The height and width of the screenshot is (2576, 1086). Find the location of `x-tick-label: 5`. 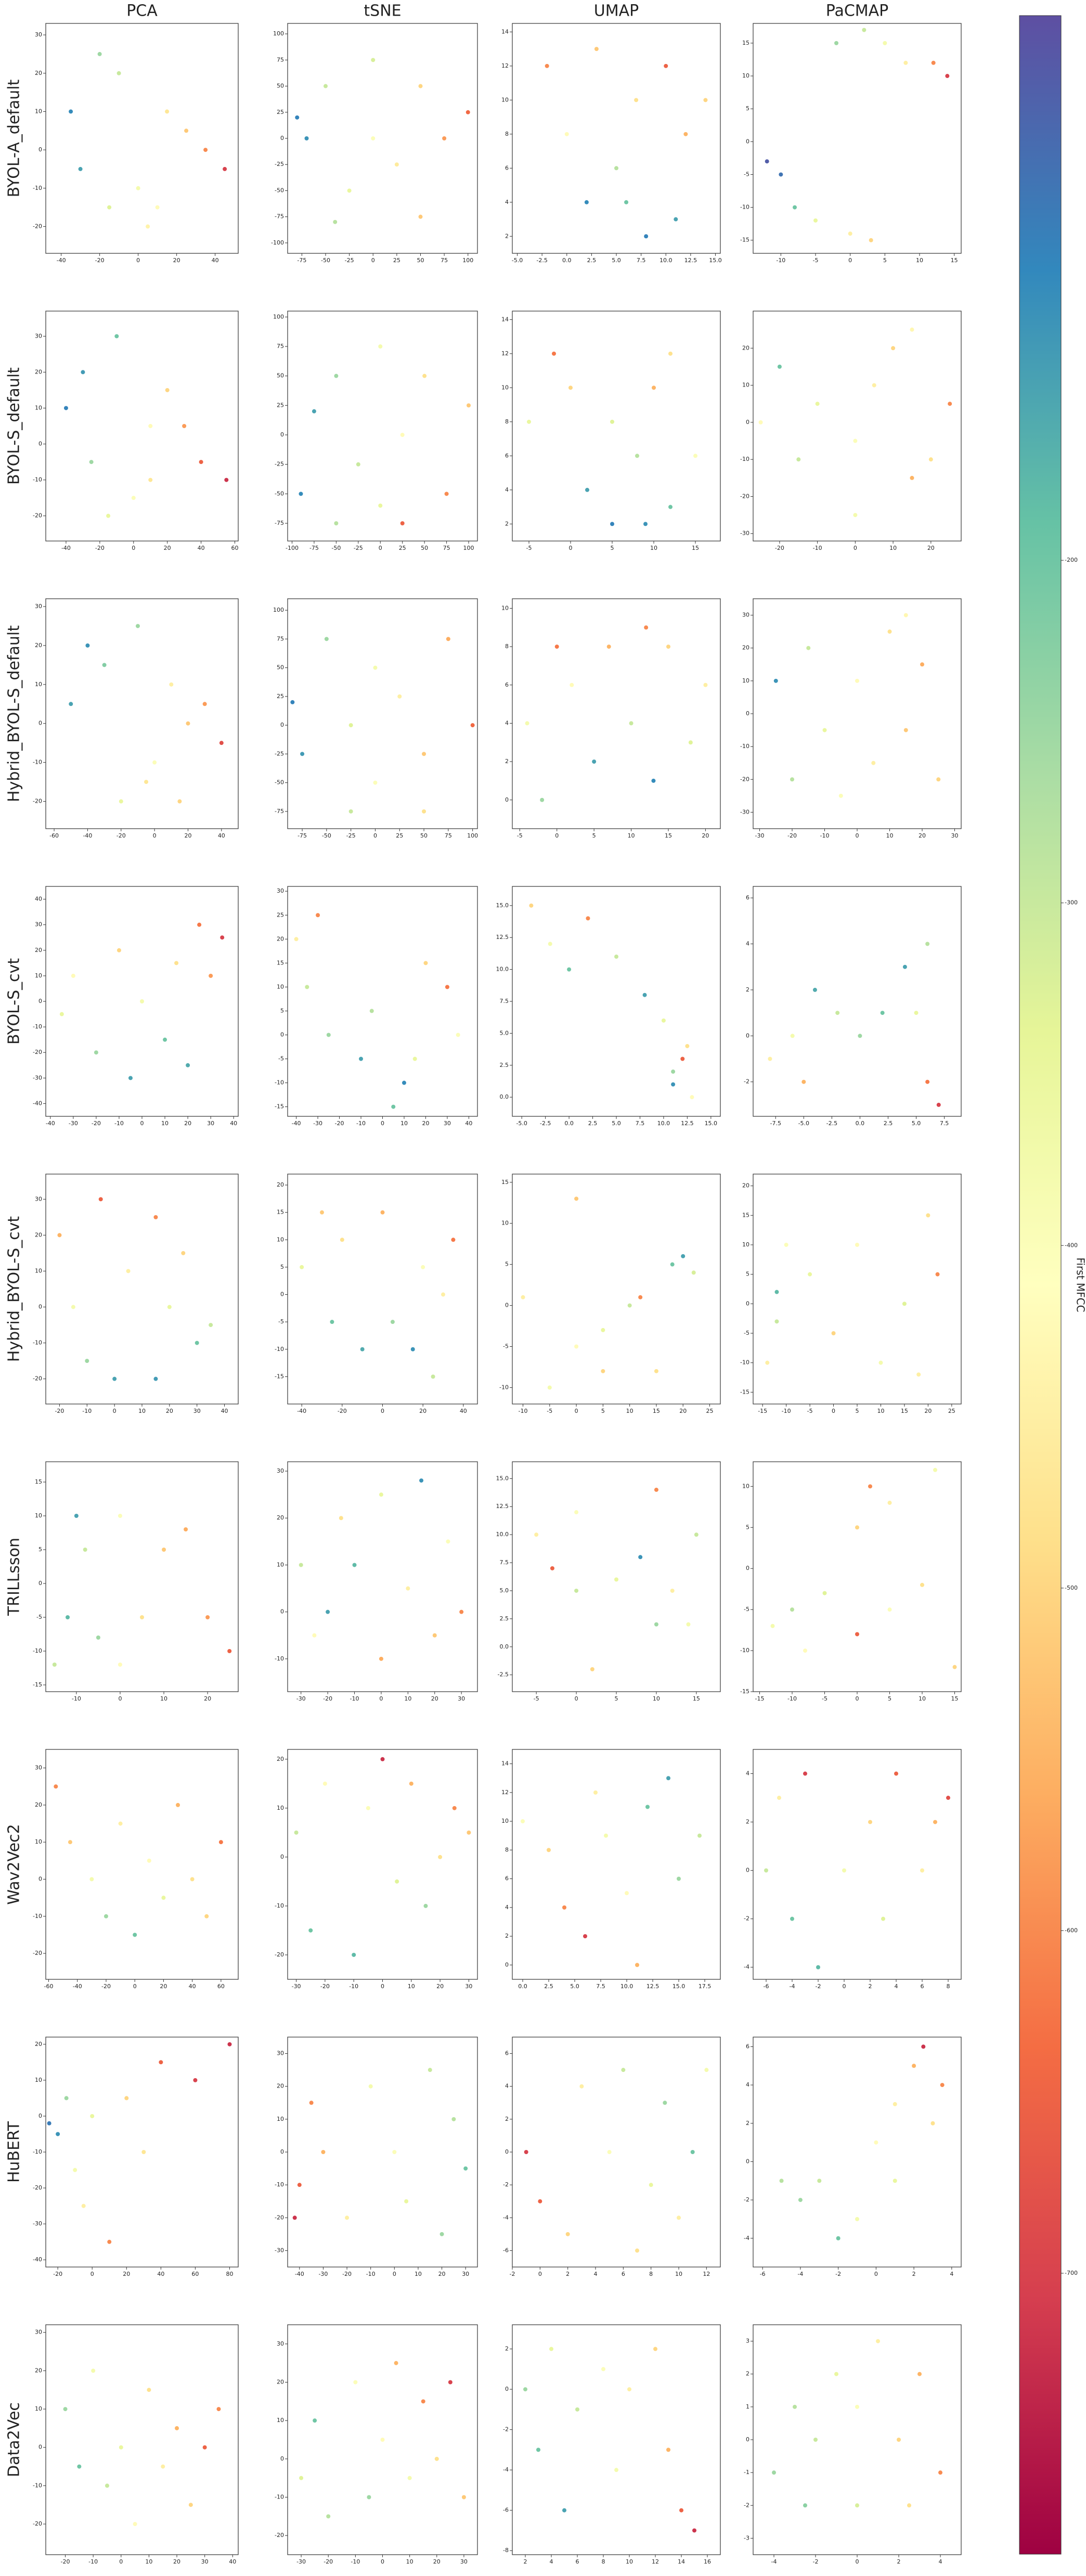

x-tick-label: 5 is located at coordinates (885, 260).